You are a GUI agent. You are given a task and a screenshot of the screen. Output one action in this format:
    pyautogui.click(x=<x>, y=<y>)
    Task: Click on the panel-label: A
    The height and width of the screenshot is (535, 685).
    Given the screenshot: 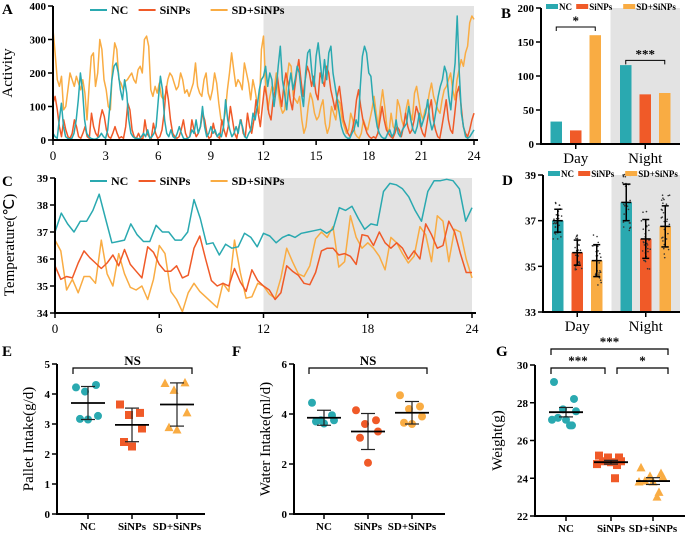 What is the action you would take?
    pyautogui.click(x=7, y=10)
    